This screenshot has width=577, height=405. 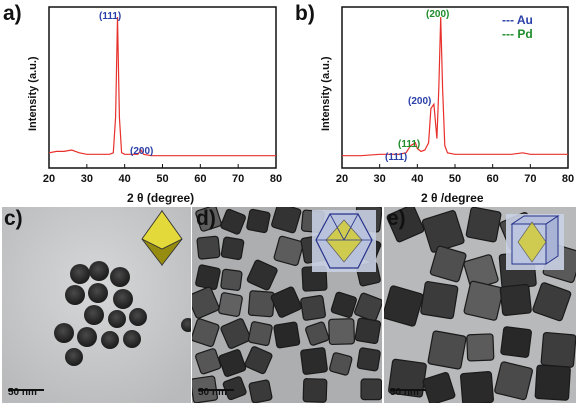 I want to click on panel-b-letter: b), so click(x=305, y=13).